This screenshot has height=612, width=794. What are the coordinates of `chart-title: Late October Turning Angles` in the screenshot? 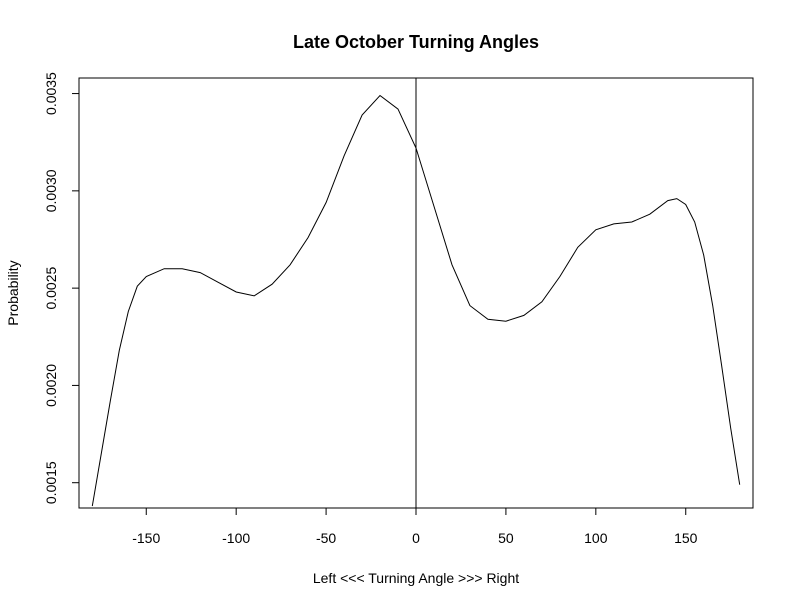 It's located at (416, 42).